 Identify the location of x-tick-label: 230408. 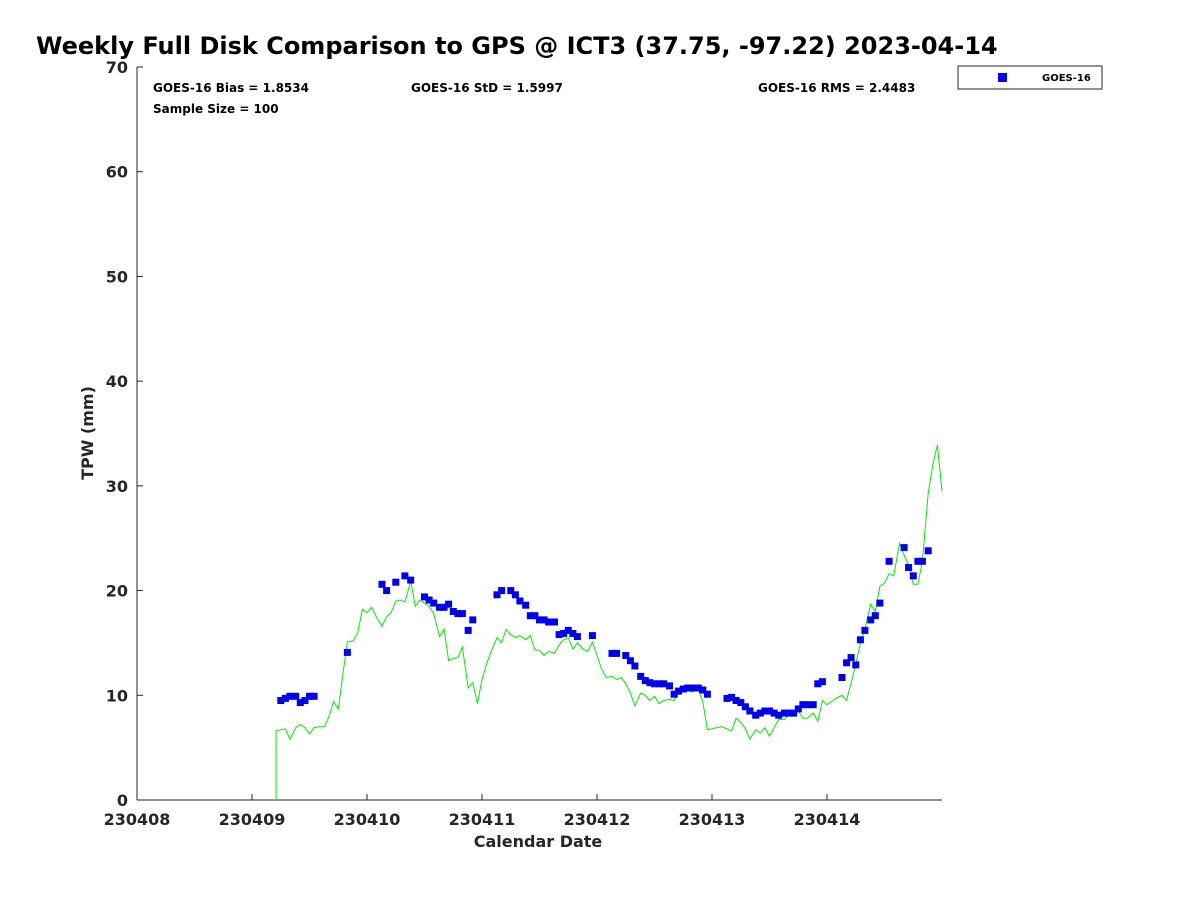
(137, 819).